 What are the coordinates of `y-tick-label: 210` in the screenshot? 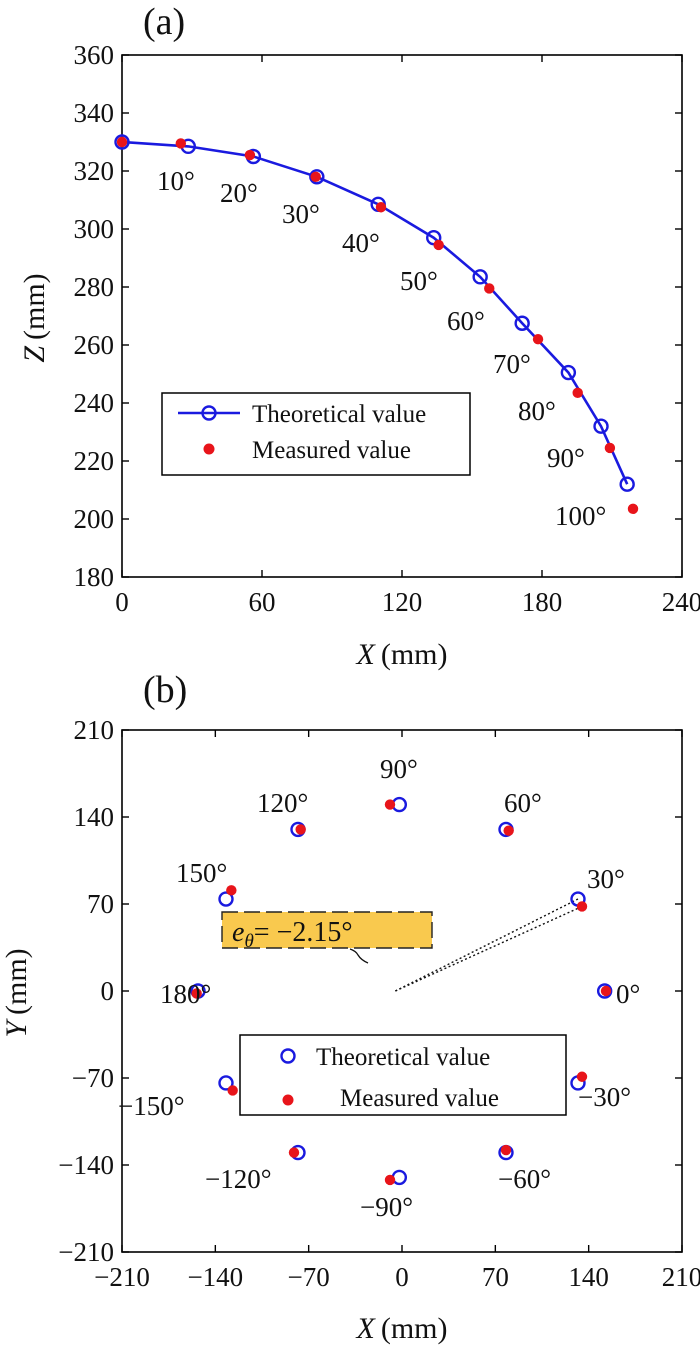 It's located at (94, 730).